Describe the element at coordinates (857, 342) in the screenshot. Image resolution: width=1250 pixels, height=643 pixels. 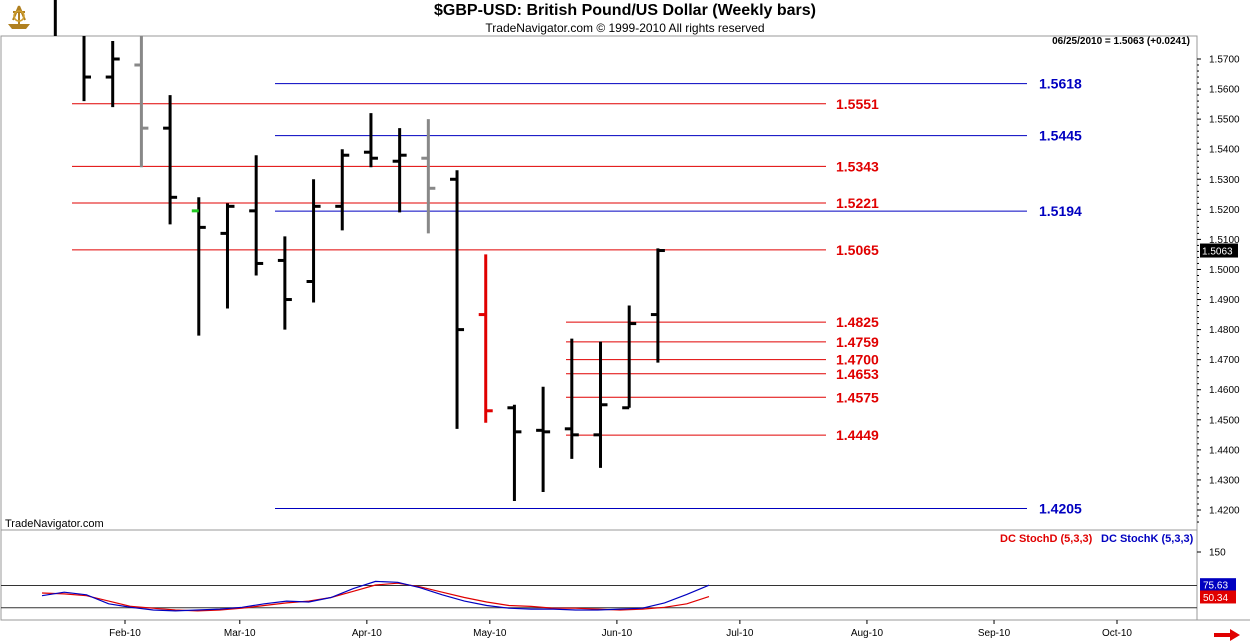
I see `resistance-level-label: 1.4759` at that location.